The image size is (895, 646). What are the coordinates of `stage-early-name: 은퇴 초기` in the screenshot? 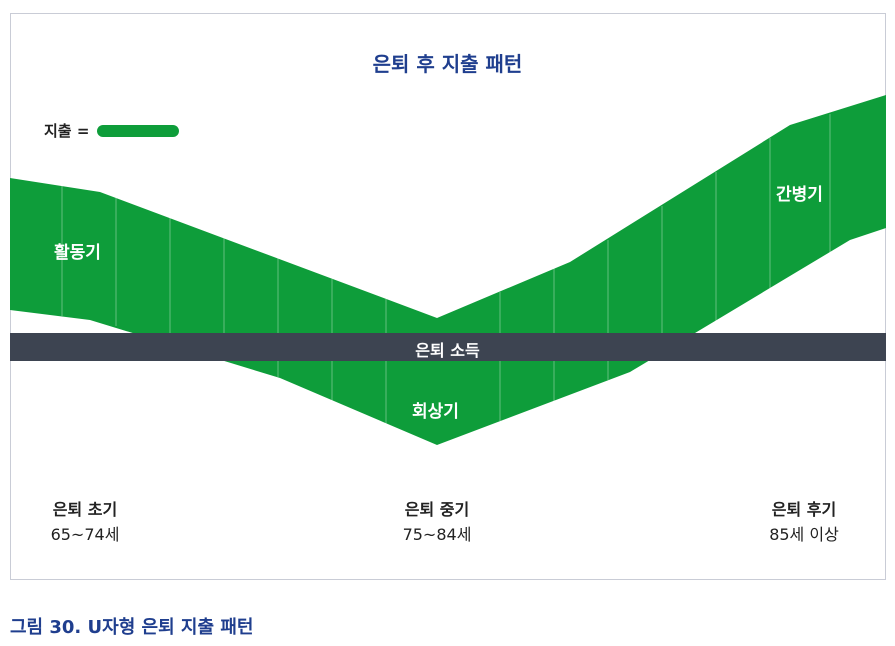 It's located at (85, 509).